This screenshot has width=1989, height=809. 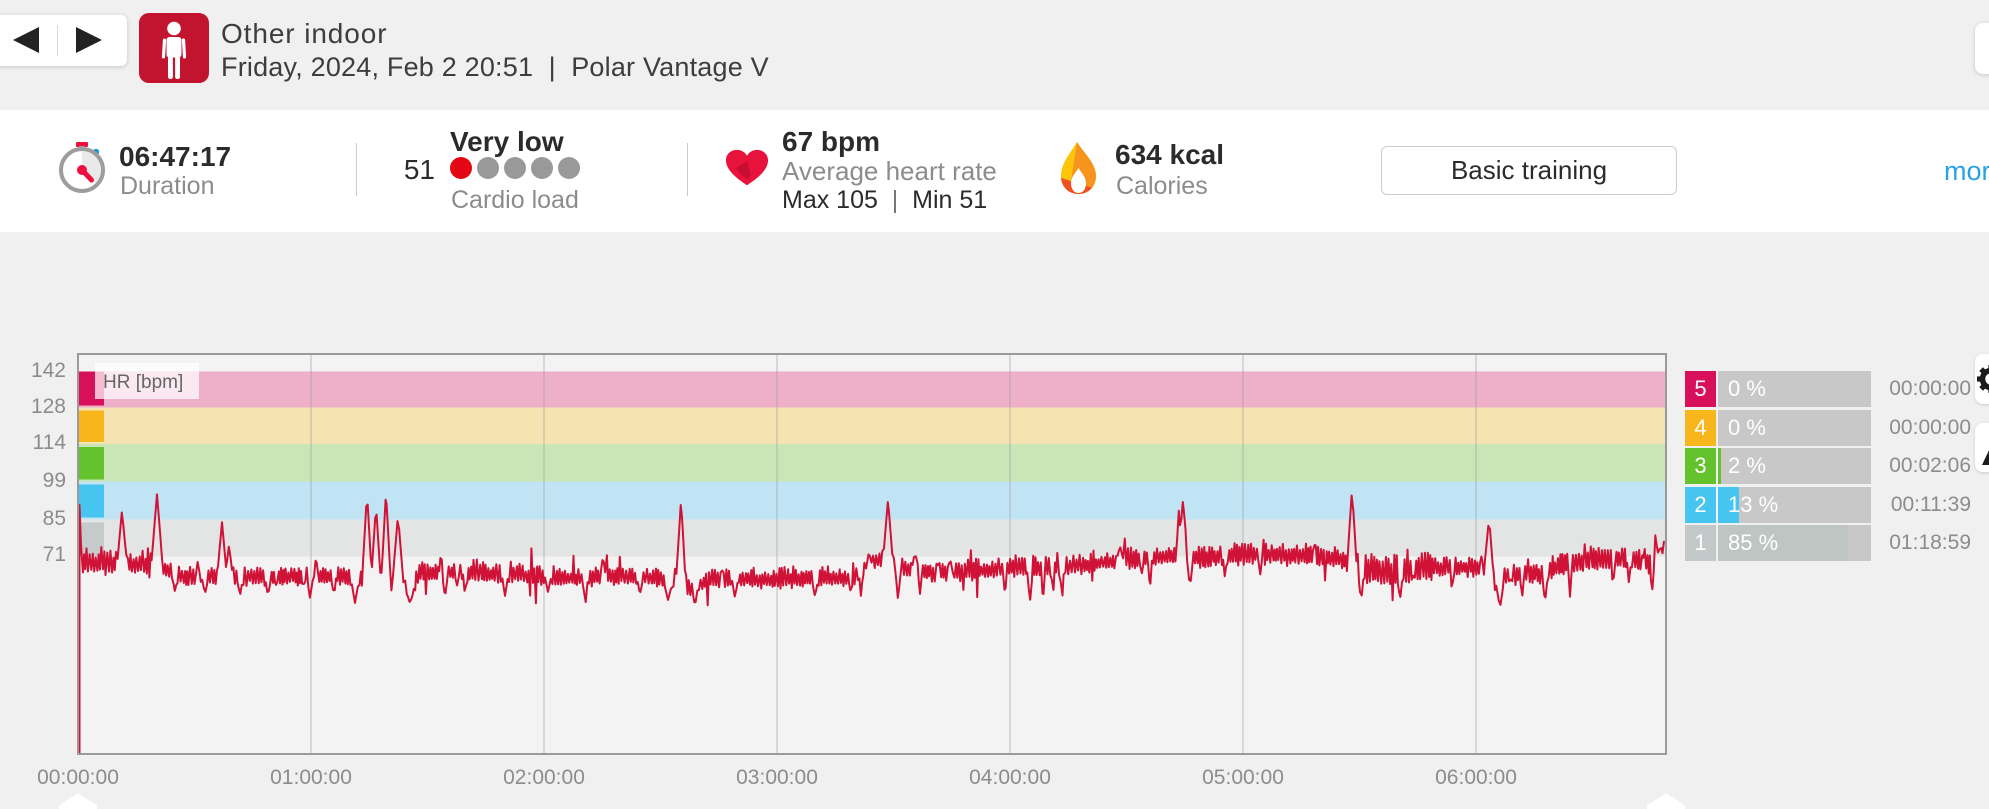 I want to click on svg-text: HR [bpm], so click(x=143, y=382).